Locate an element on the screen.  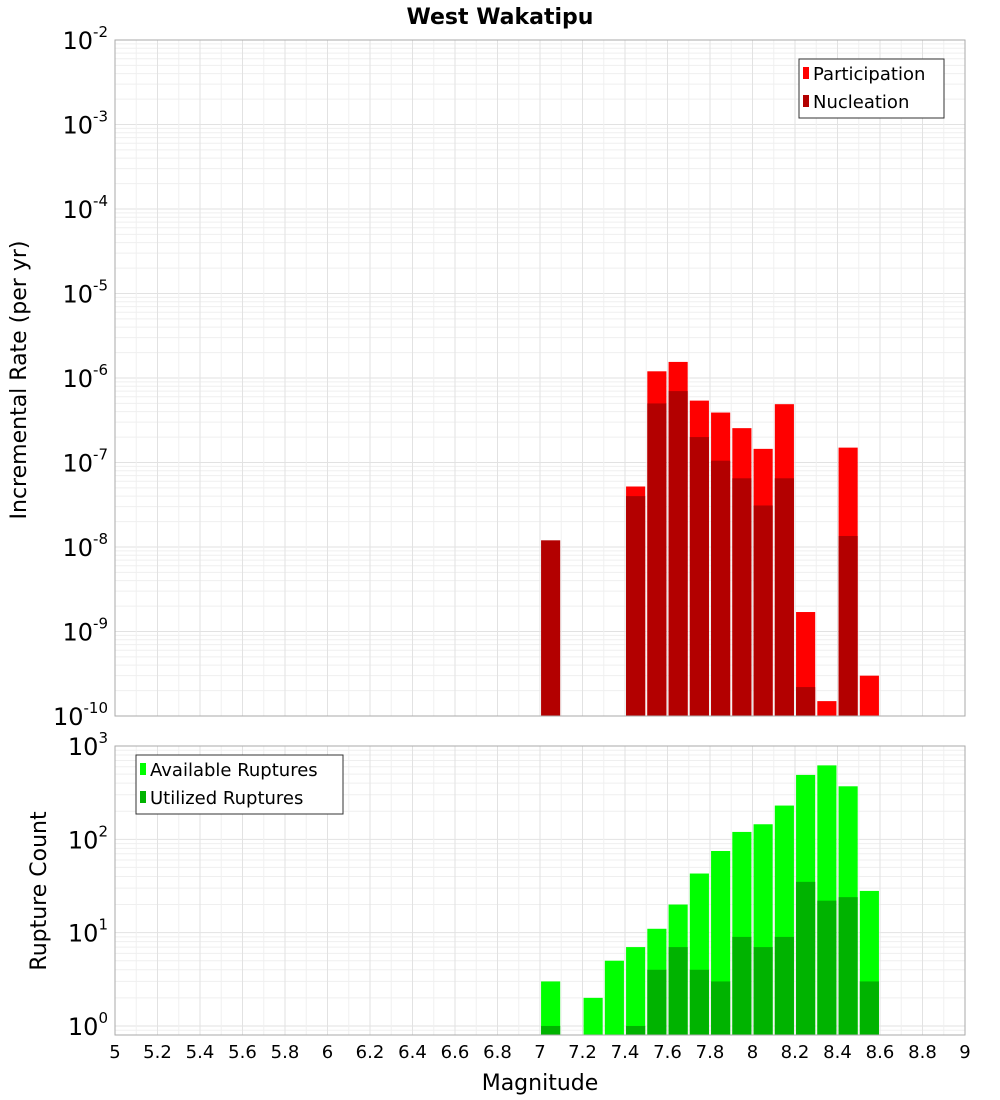
bottom-x-tick-label: 8 is located at coordinates (752, 1052).